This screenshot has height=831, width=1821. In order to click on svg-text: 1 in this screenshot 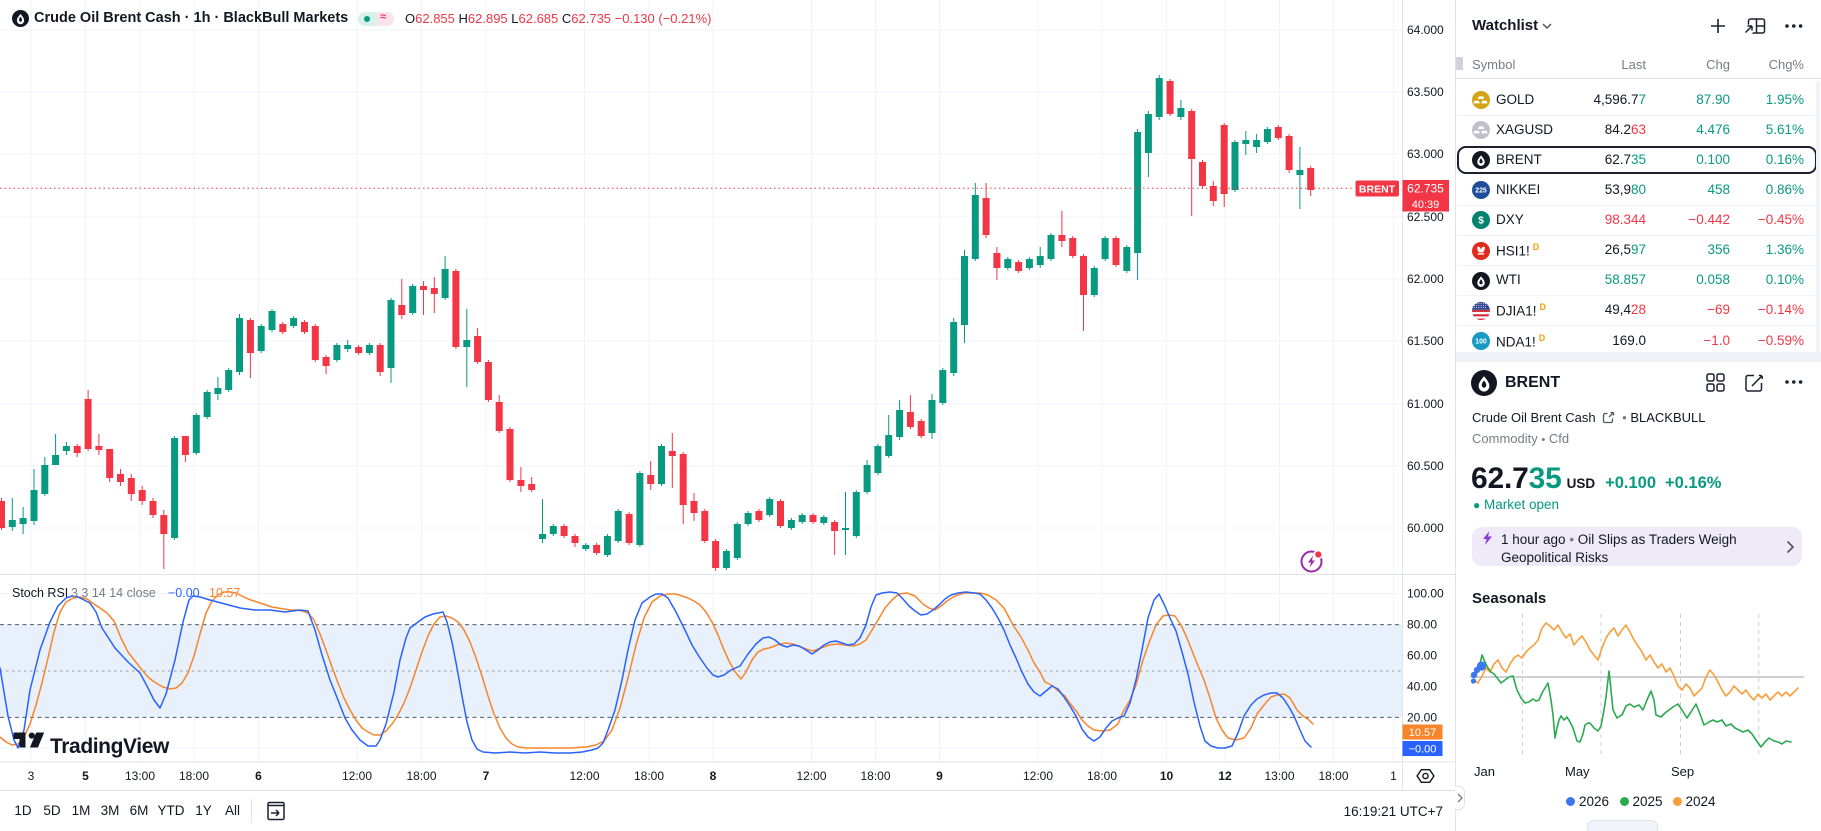, I will do `click(1393, 776)`.